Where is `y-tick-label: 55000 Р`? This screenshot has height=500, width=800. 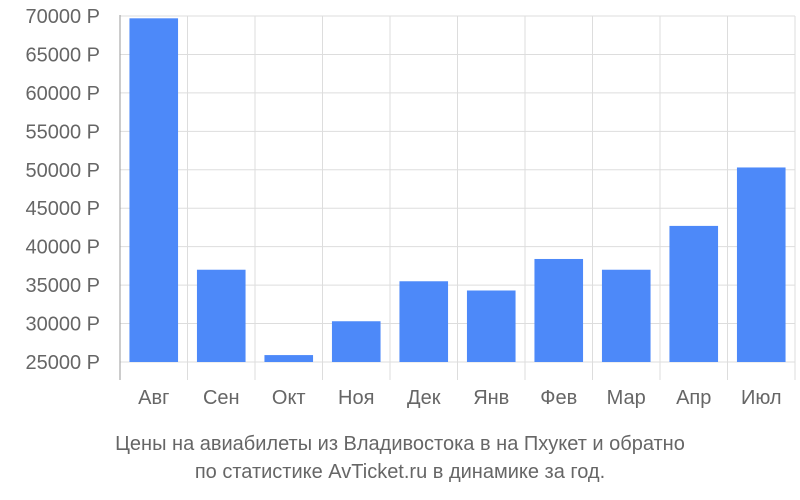
y-tick-label: 55000 Р is located at coordinates (62, 132).